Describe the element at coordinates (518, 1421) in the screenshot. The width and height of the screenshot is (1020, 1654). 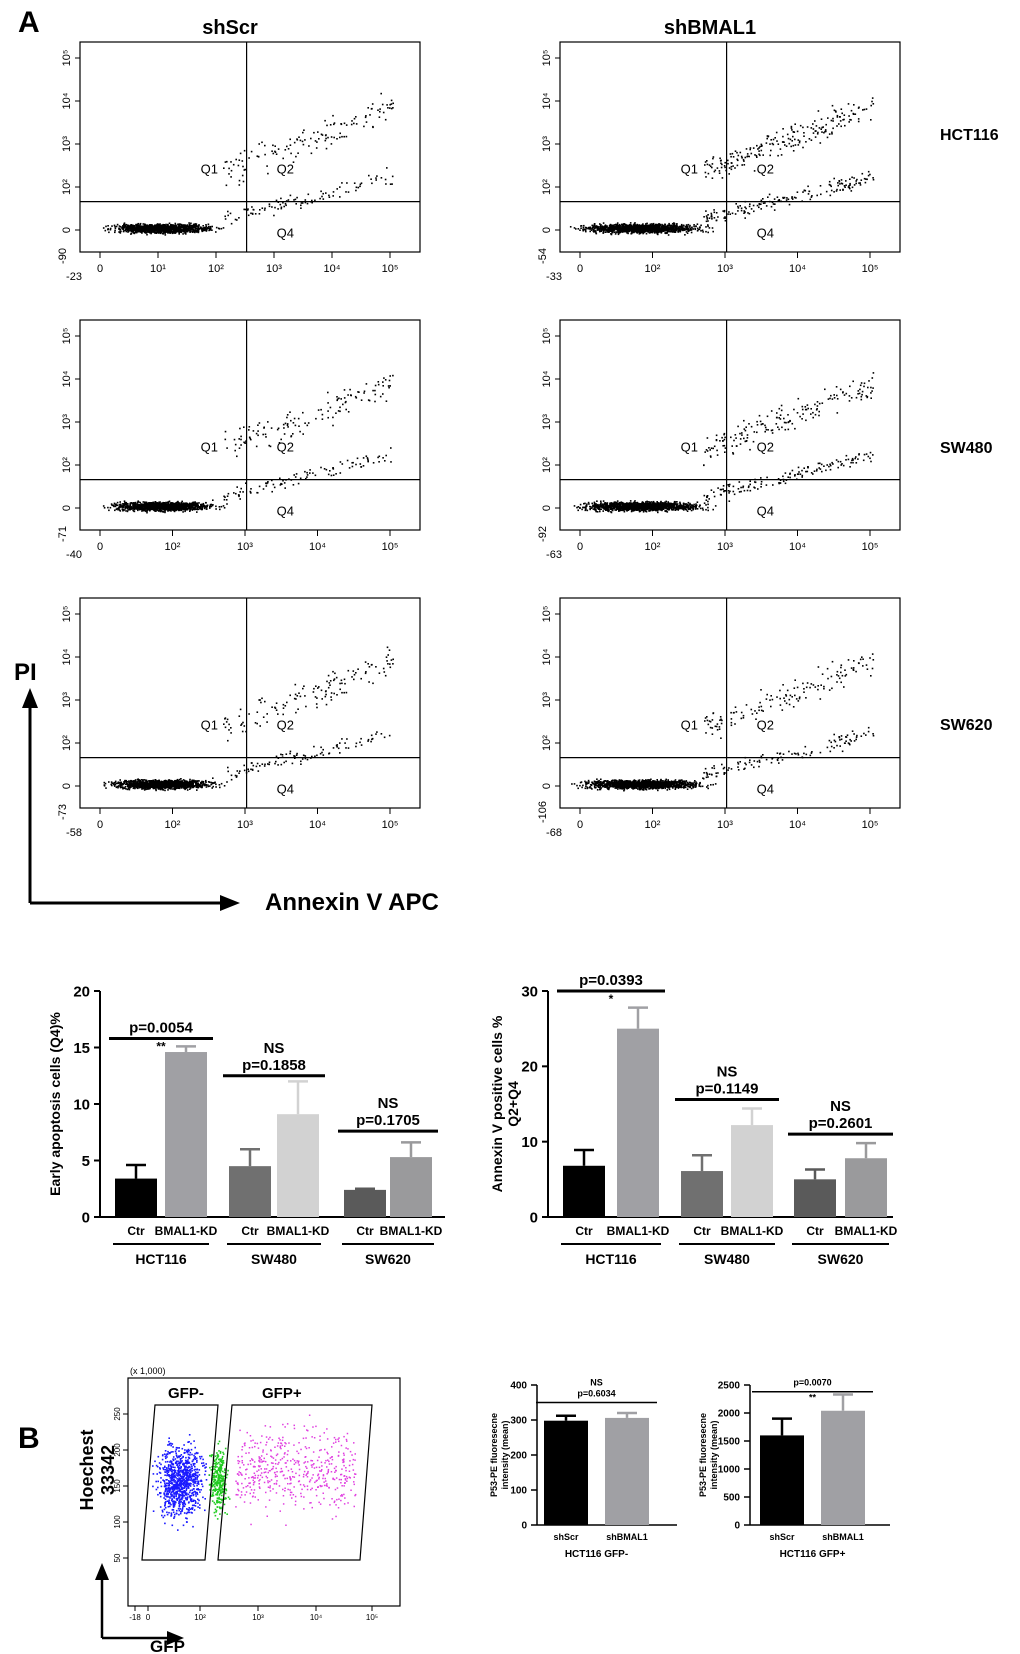
I see `y-tick-label: 300` at that location.